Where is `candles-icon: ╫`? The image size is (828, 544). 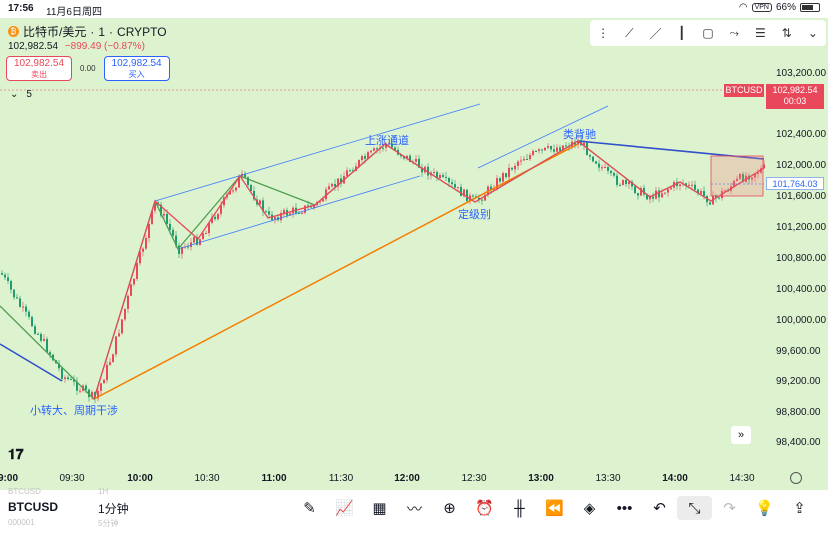
candles-icon: ╫ is located at coordinates (519, 508).